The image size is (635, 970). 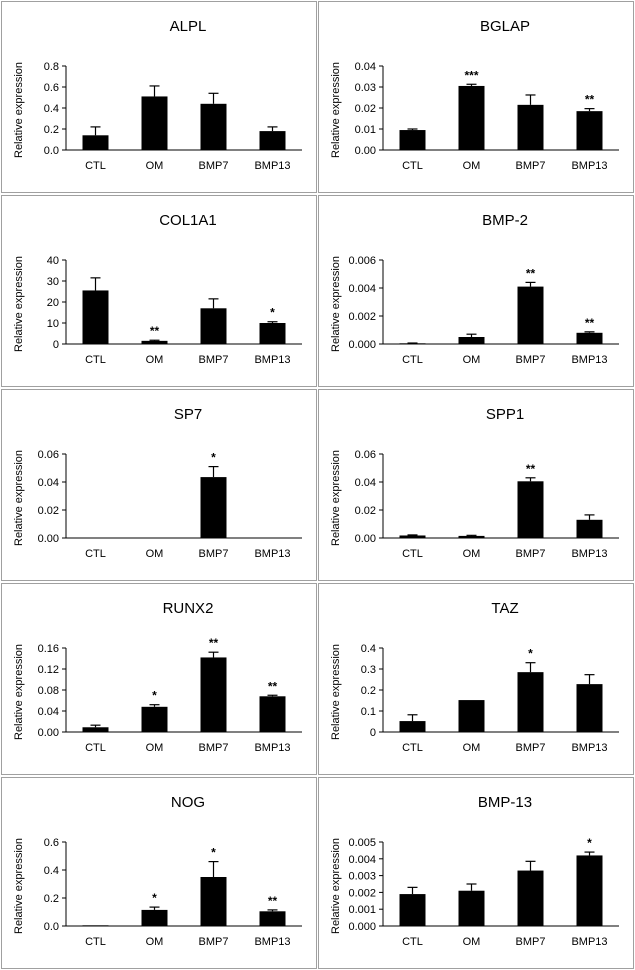 What do you see at coordinates (505, 802) in the screenshot?
I see `chart-title: BMP-13` at bounding box center [505, 802].